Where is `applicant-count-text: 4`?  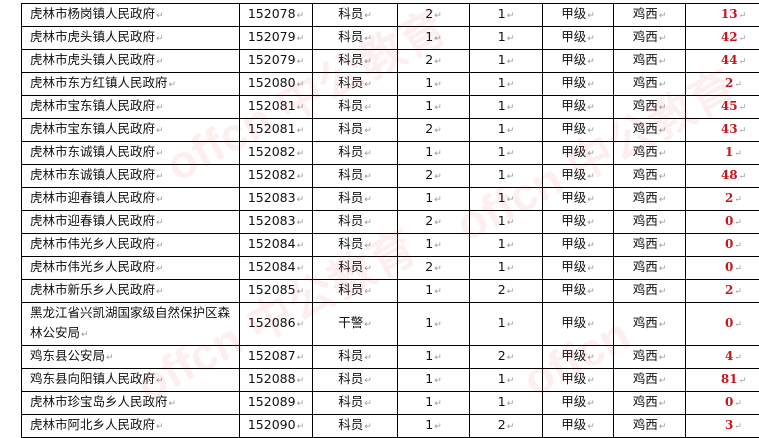 applicant-count-text: 4 is located at coordinates (733, 356).